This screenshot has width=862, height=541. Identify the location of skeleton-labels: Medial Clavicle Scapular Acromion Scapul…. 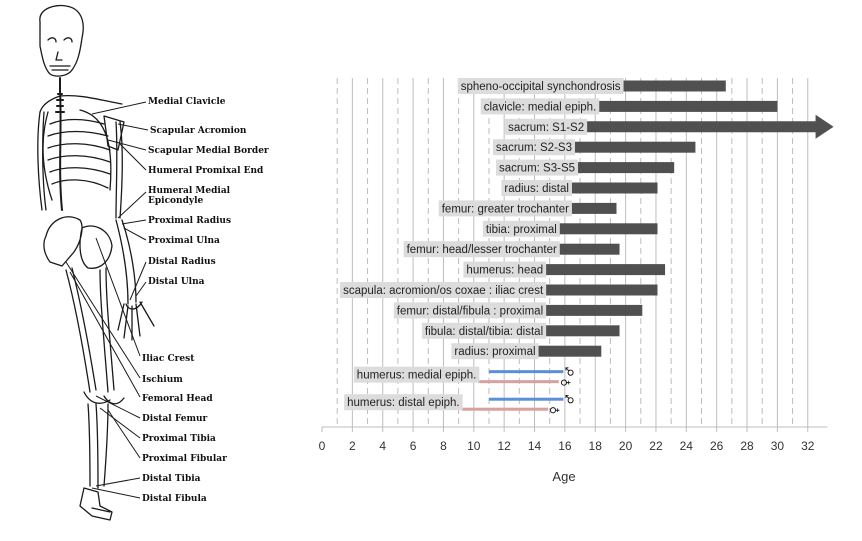
(205, 300).